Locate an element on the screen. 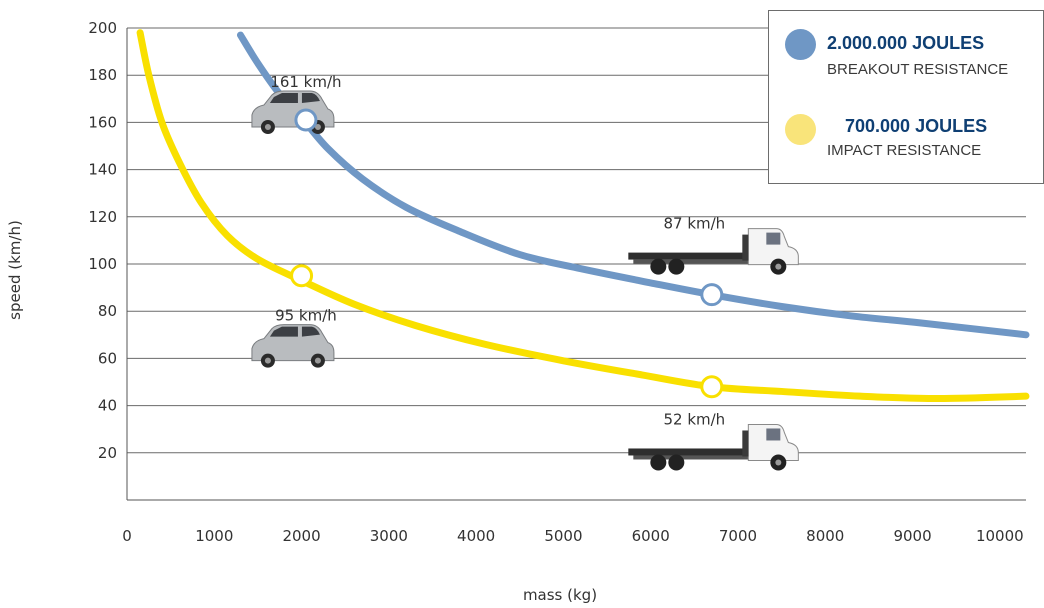 The height and width of the screenshot is (608, 1044). legend-dot-breakout-icon is located at coordinates (800, 44).